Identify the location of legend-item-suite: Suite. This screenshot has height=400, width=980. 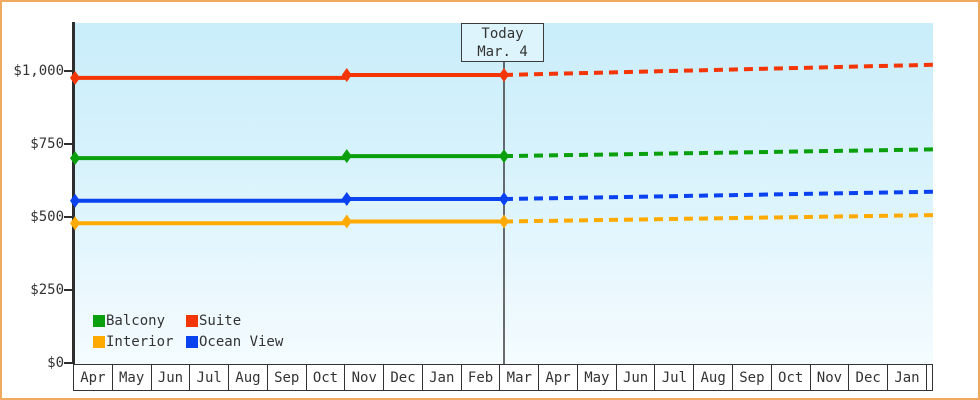
(234, 321).